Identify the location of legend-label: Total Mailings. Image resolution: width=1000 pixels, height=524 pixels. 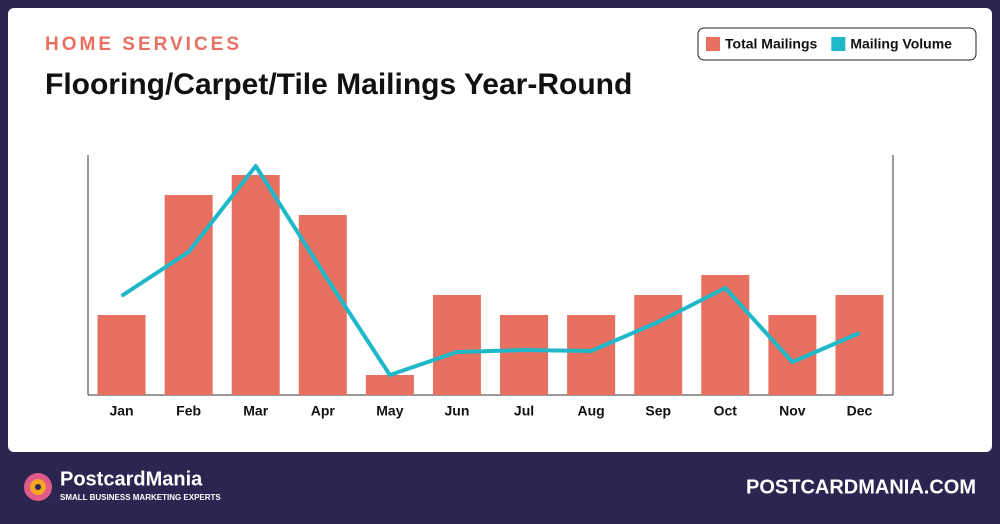
(771, 44).